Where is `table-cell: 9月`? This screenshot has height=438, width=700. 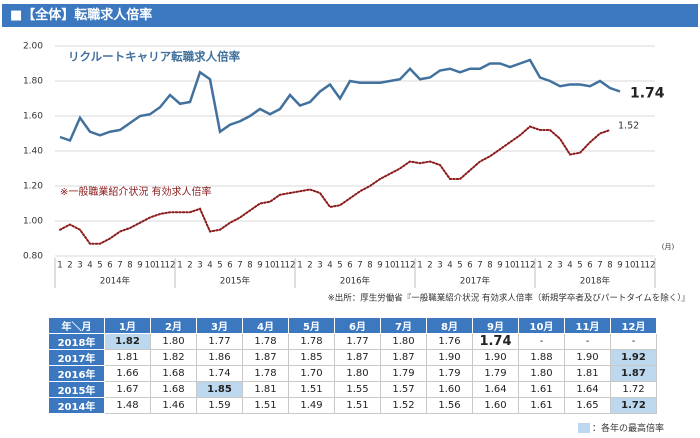 table-cell: 9月 is located at coordinates (495, 325).